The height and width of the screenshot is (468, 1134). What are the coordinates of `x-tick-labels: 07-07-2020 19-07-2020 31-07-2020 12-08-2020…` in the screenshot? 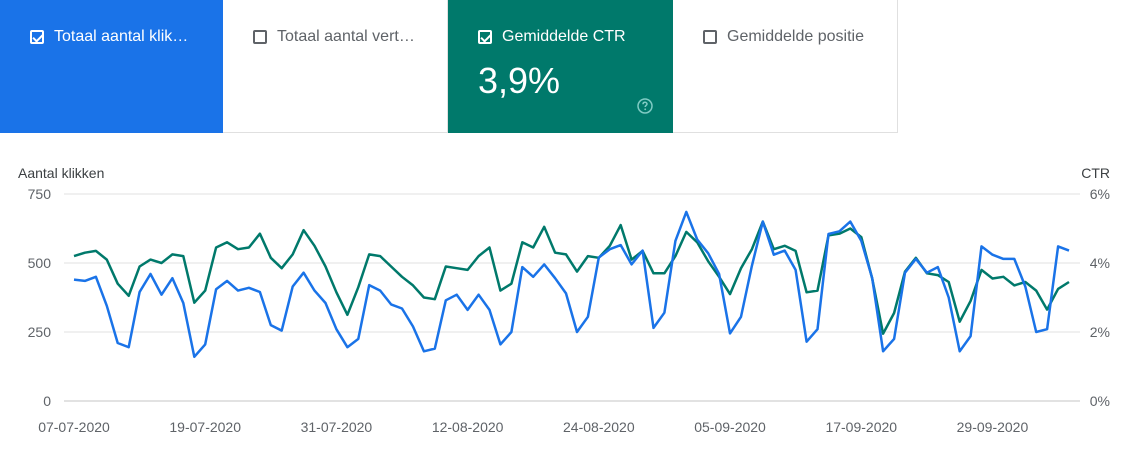 It's located at (533, 427).